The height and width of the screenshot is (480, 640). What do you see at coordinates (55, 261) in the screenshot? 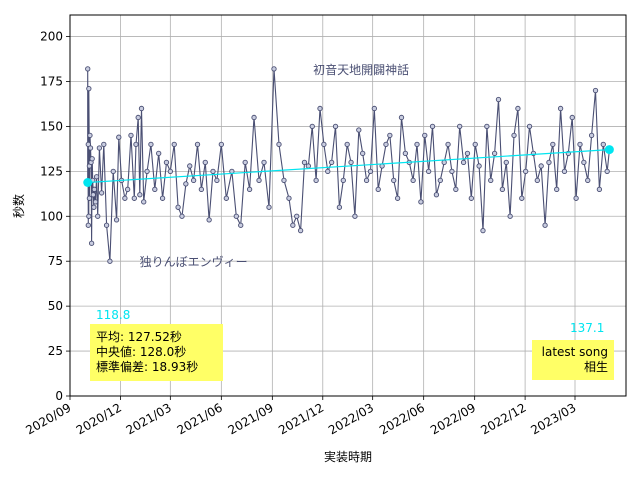
I see `y-tick-label: 75` at bounding box center [55, 261].